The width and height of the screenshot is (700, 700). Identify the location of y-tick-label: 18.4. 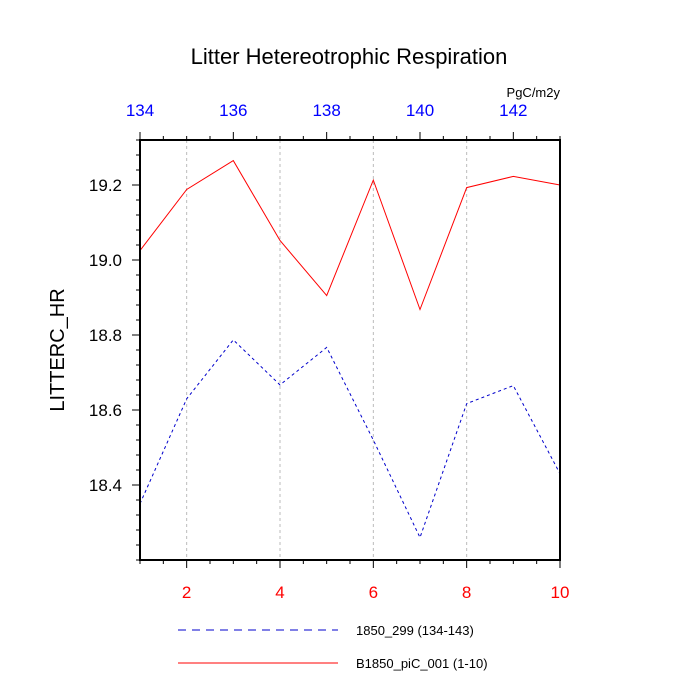
(105, 485).